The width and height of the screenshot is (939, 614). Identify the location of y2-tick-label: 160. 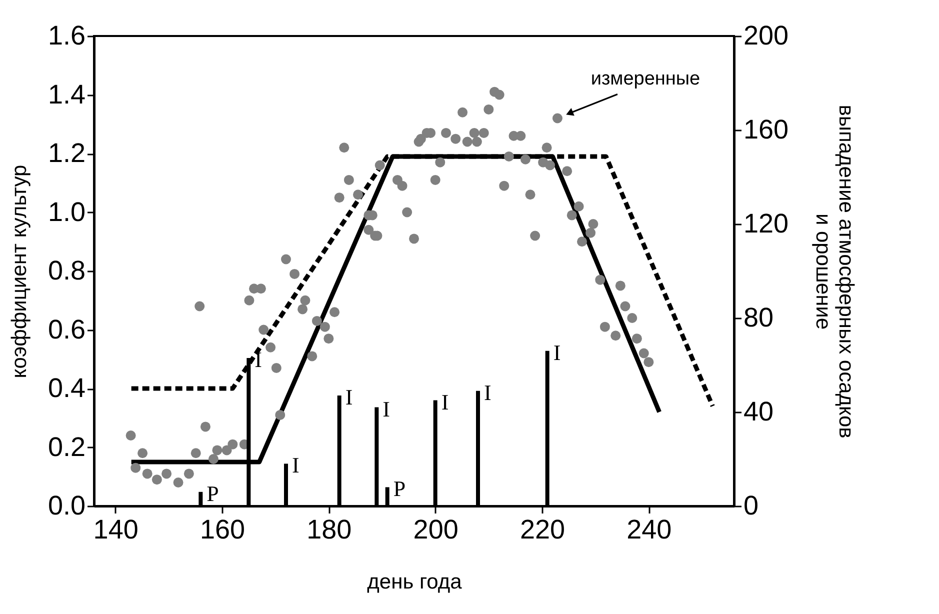
(766, 129).